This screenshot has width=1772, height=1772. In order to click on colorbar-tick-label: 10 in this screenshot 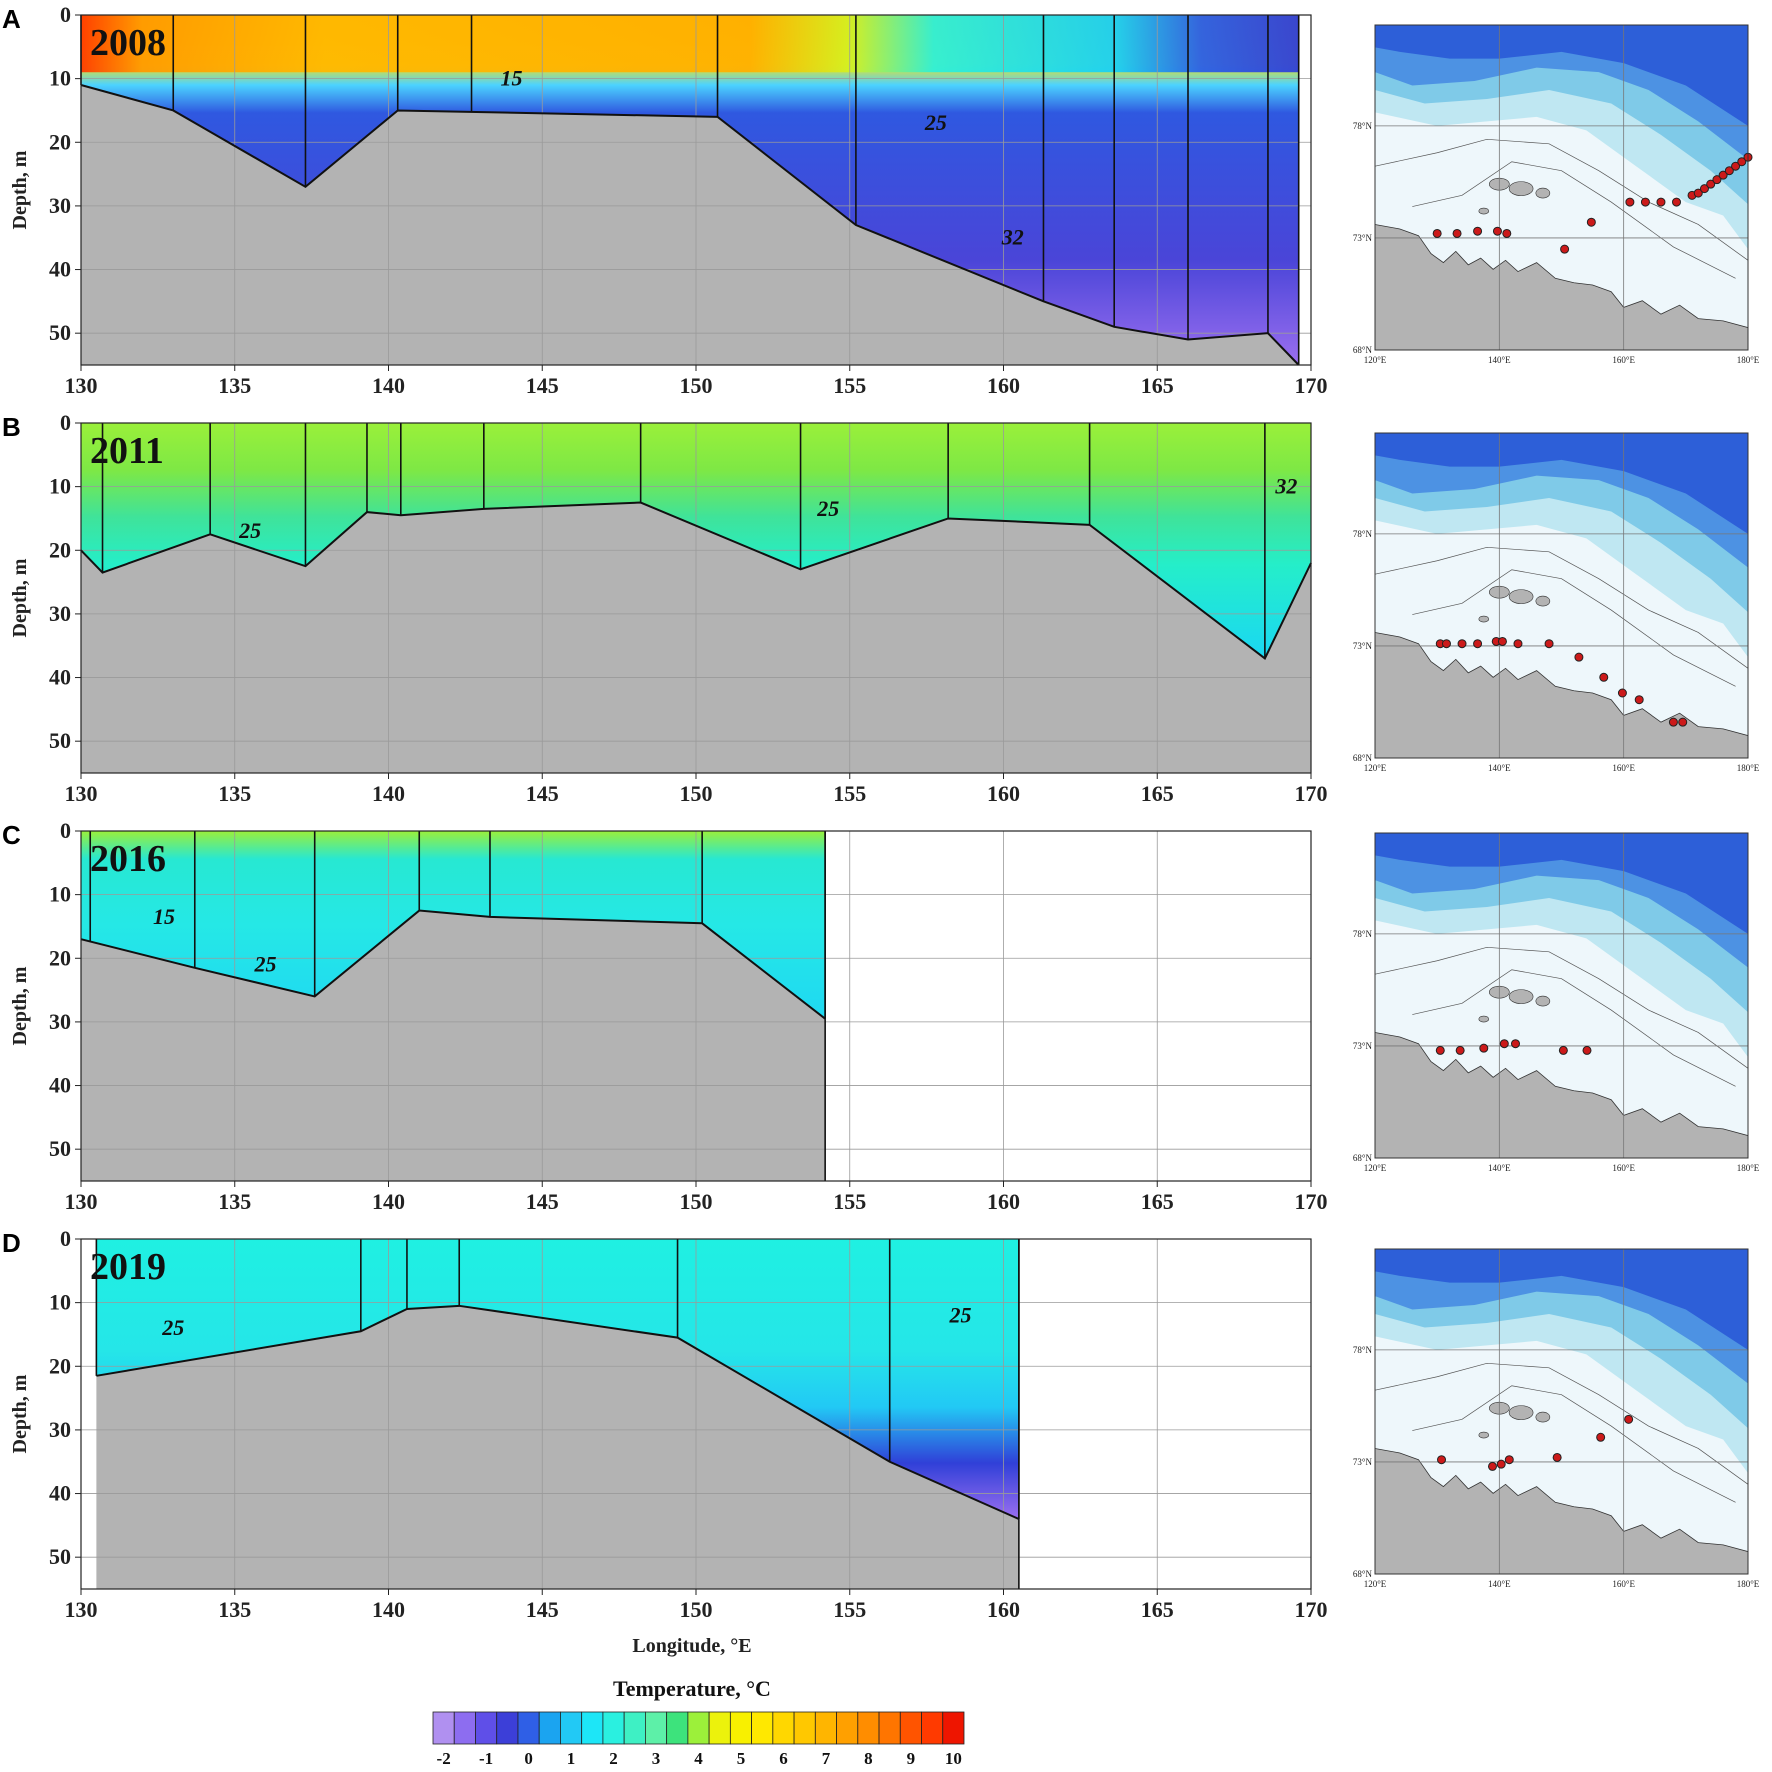, I will do `click(953, 1758)`.